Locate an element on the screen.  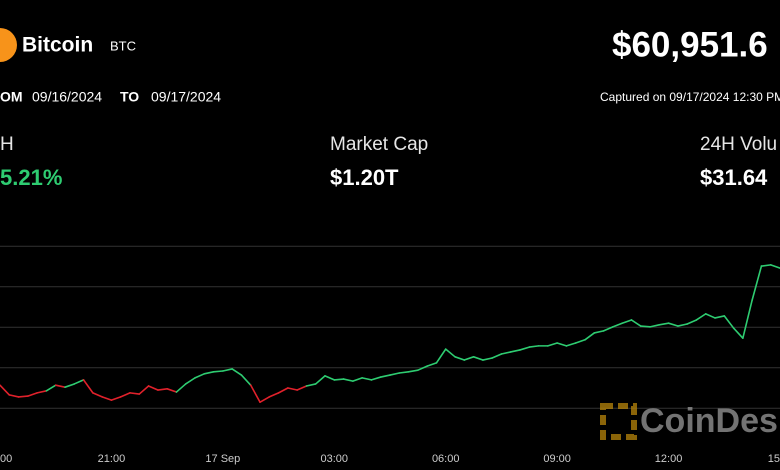
from-date: 09/16/2024 is located at coordinates (67, 97).